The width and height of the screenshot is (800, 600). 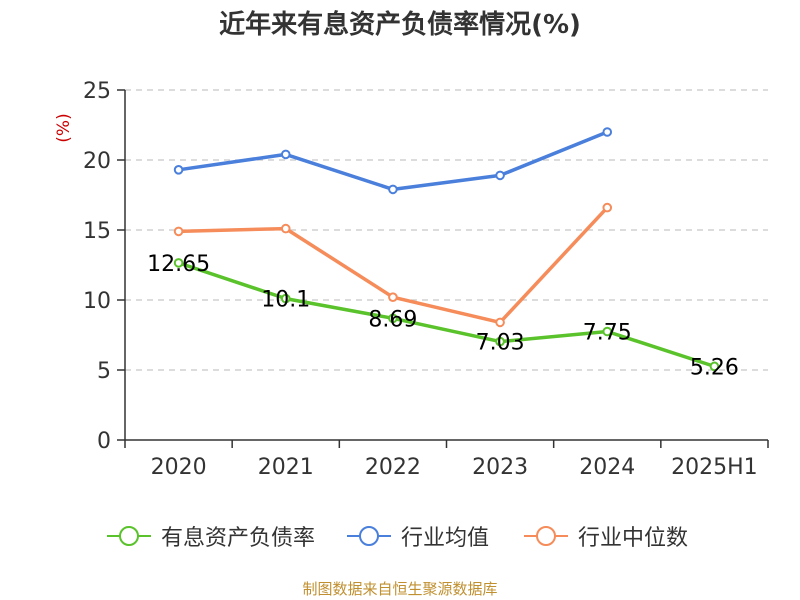 What do you see at coordinates (393, 265) in the screenshot?
I see `series-line-industry-median` at bounding box center [393, 265].